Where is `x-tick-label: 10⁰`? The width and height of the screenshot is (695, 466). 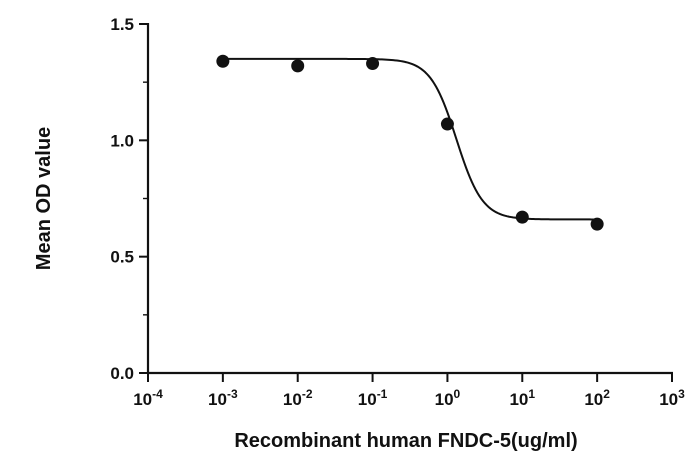
x-tick-label: 10⁰ is located at coordinates (448, 398).